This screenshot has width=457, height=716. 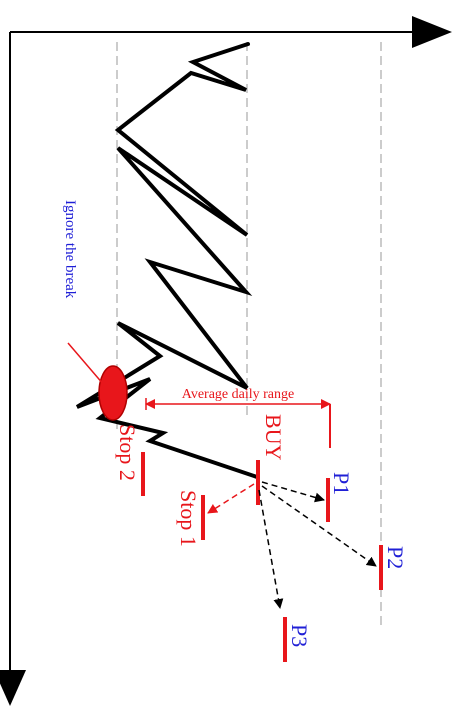 What do you see at coordinates (432, 32) in the screenshot?
I see `arrow-right-icon` at bounding box center [432, 32].